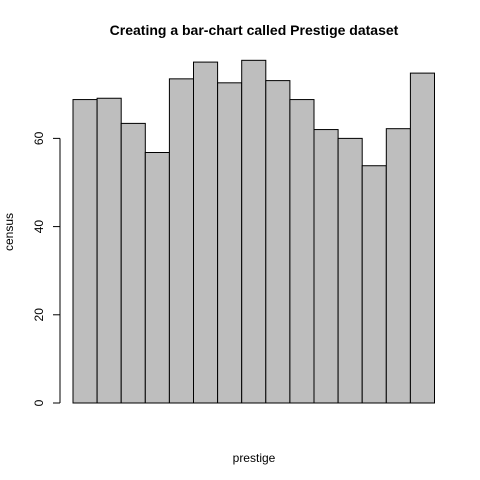 Image resolution: width=480 pixels, height=480 pixels. I want to click on y-axis-label: census, so click(9, 232).